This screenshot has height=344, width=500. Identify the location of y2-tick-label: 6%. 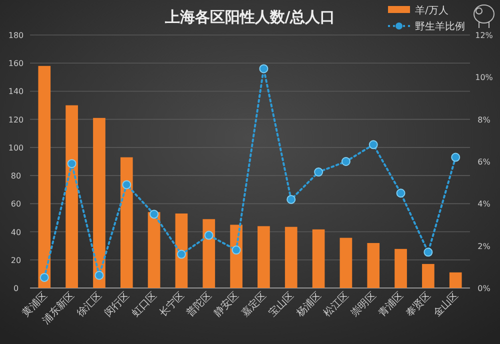
(484, 162).